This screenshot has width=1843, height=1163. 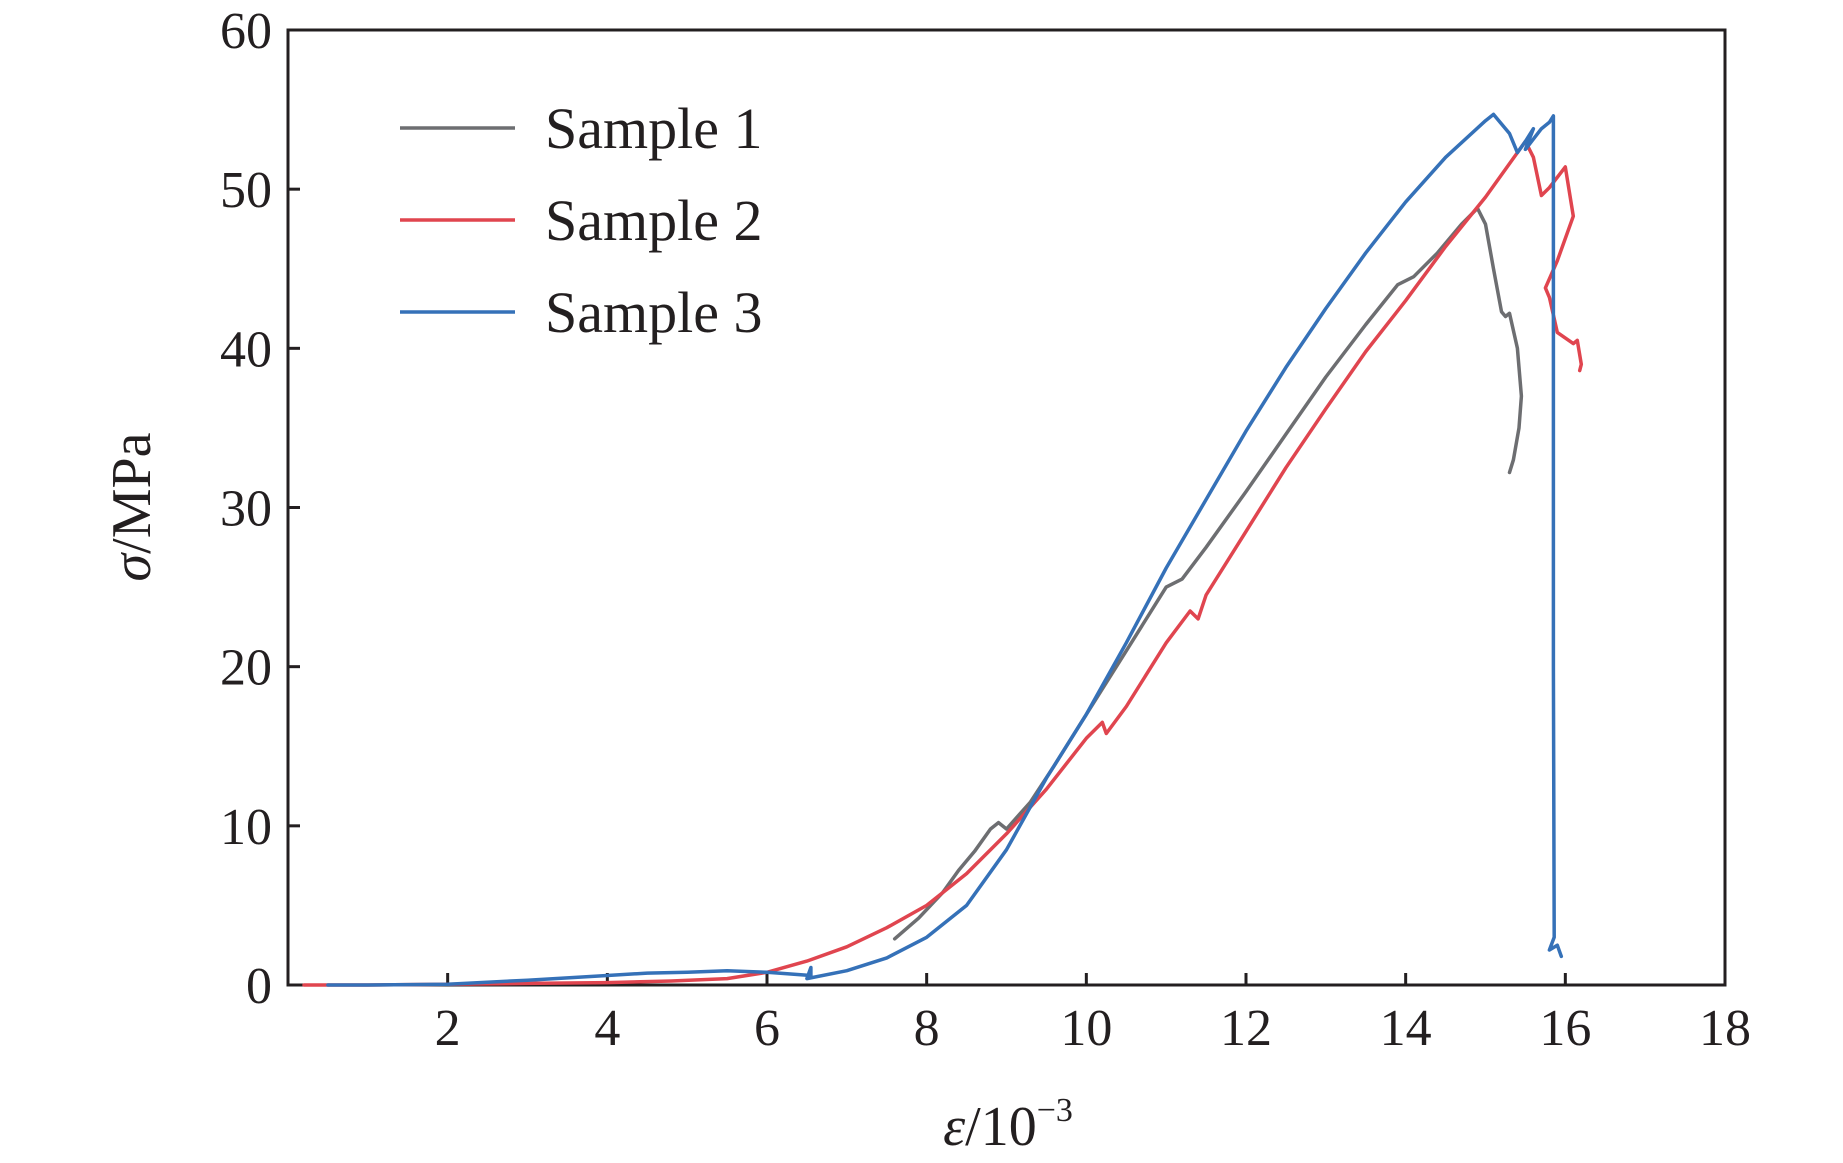 I want to click on x-tick-label: 2, so click(x=448, y=1028).